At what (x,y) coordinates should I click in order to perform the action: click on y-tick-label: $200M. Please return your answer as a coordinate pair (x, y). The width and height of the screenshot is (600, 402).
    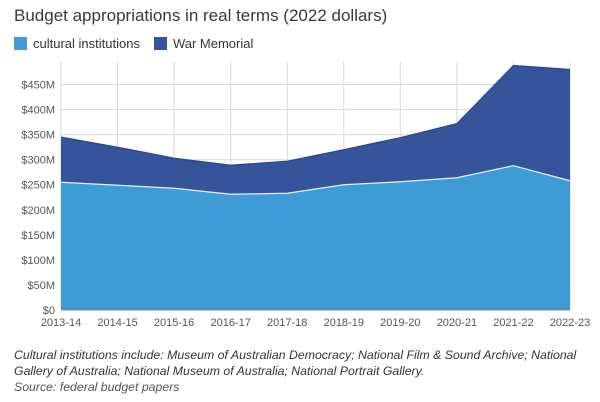
    Looking at the image, I should click on (38, 211).